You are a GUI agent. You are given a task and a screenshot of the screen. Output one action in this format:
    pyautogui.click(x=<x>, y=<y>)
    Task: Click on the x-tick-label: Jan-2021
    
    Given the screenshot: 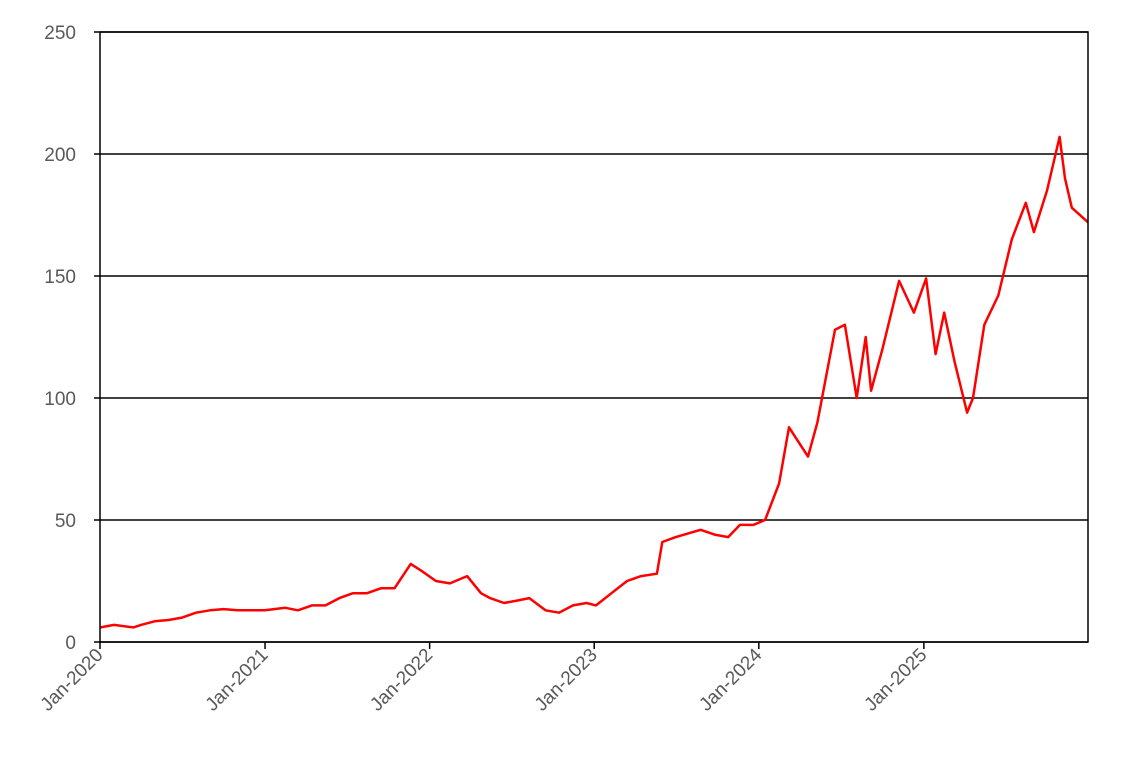 What is the action you would take?
    pyautogui.click(x=237, y=680)
    